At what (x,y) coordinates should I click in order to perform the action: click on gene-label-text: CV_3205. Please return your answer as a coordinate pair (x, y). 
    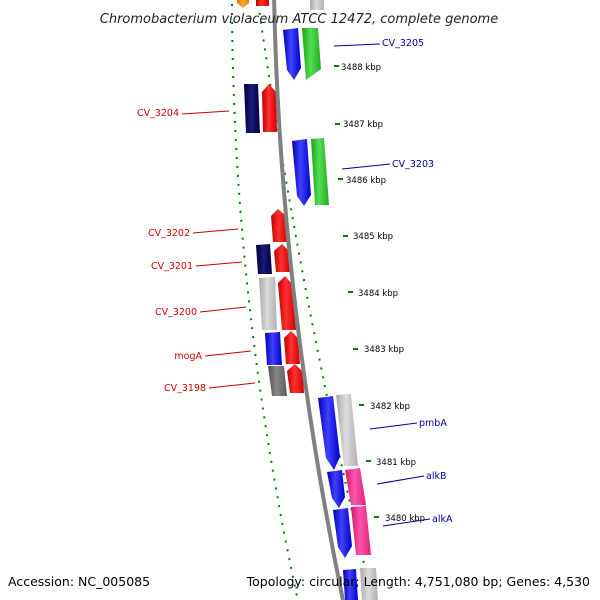
    Looking at the image, I should click on (403, 43).